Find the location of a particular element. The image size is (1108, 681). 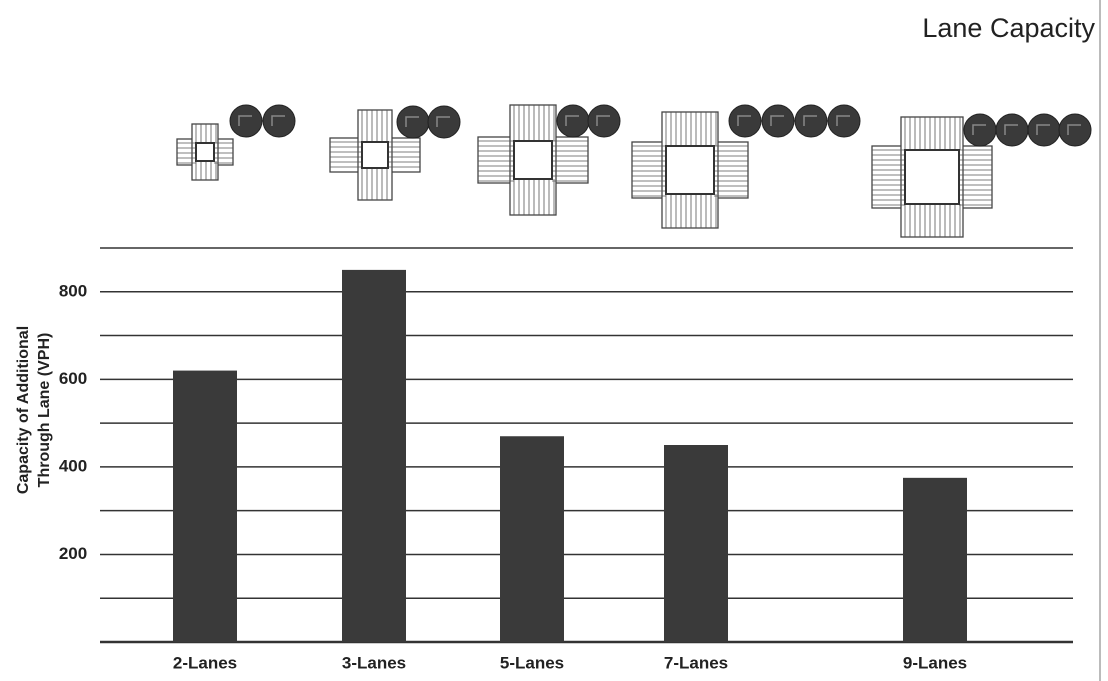

y-axis-label-line: Capacity of Additional is located at coordinates (23, 410).